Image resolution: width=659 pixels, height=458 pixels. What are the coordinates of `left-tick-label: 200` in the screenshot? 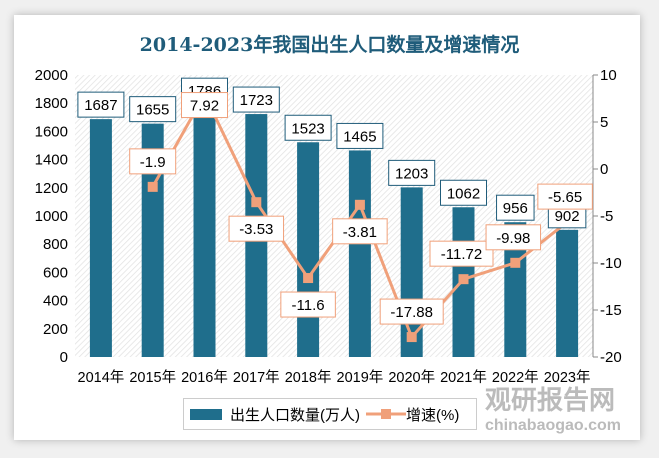 It's located at (55, 329).